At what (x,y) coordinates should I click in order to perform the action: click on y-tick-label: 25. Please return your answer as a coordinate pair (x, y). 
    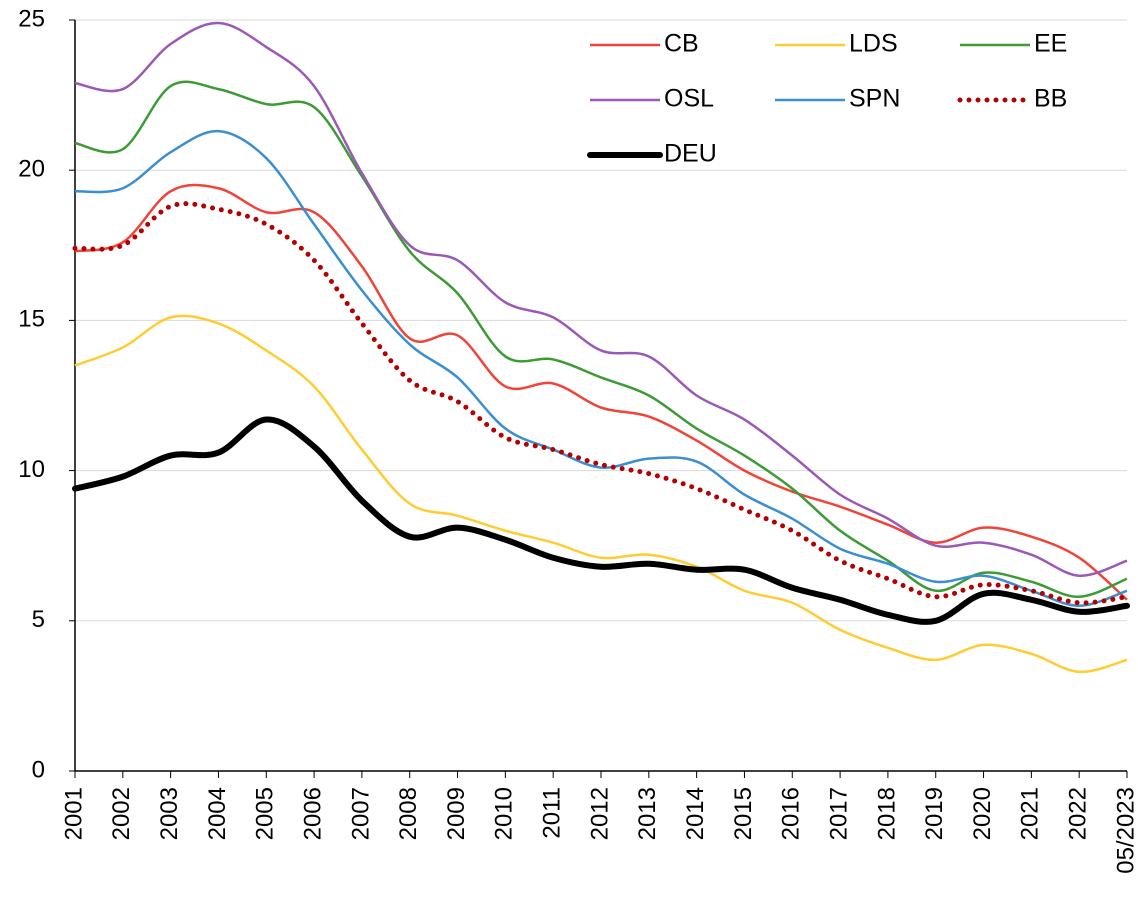
    Looking at the image, I should click on (31, 18).